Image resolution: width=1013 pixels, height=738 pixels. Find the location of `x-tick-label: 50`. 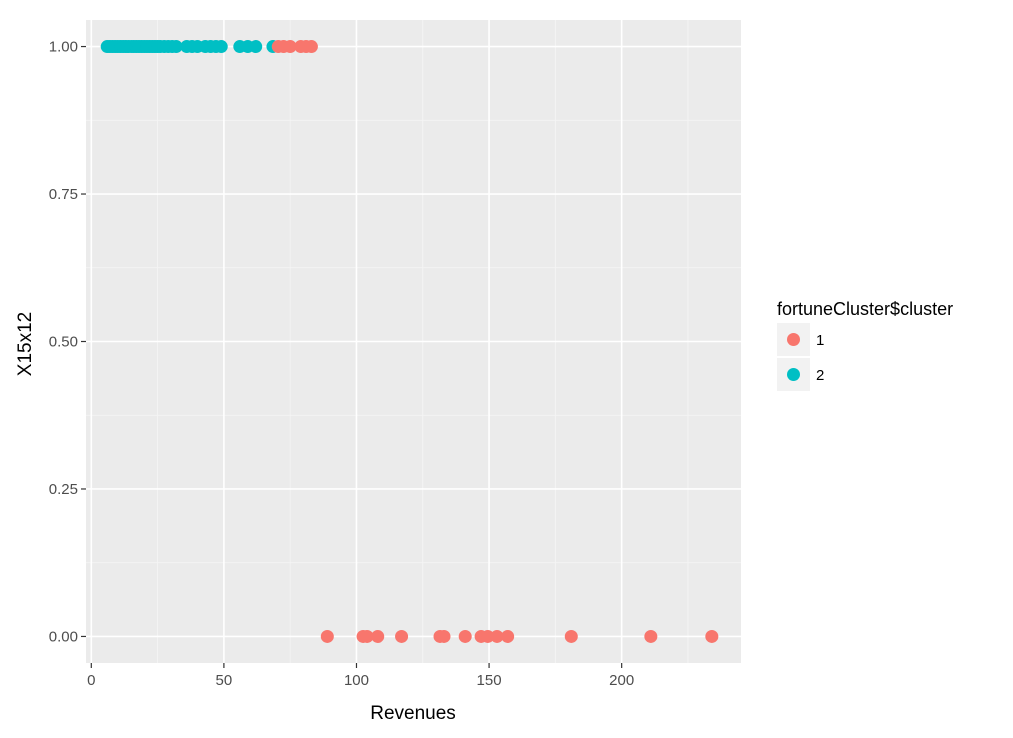

x-tick-label: 50 is located at coordinates (224, 680).